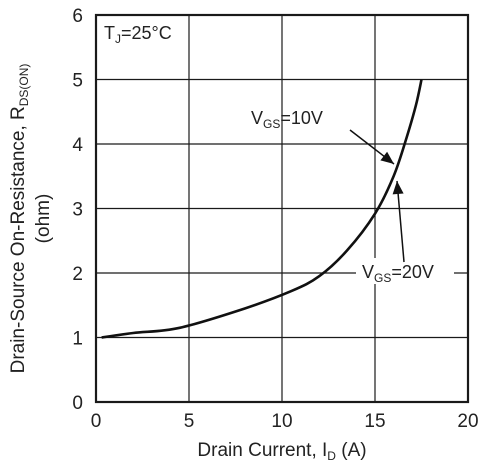 This screenshot has height=467, width=483. Describe the element at coordinates (77, 81) in the screenshot. I see `y-tick-label: 5` at that location.